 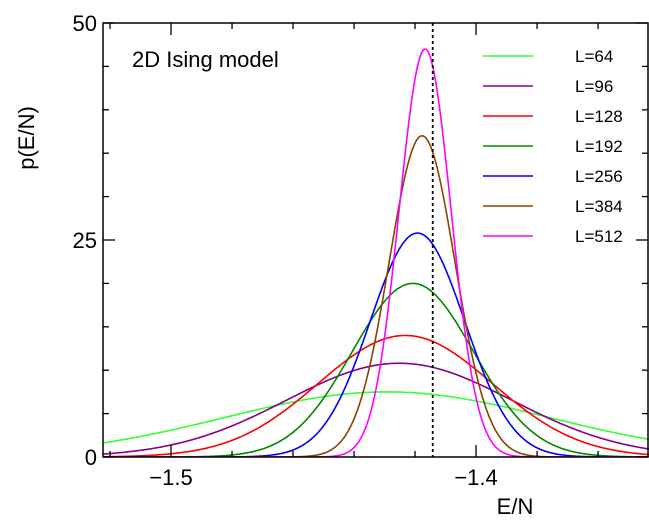 What do you see at coordinates (515, 506) in the screenshot?
I see `x-axis-label: E/N` at bounding box center [515, 506].